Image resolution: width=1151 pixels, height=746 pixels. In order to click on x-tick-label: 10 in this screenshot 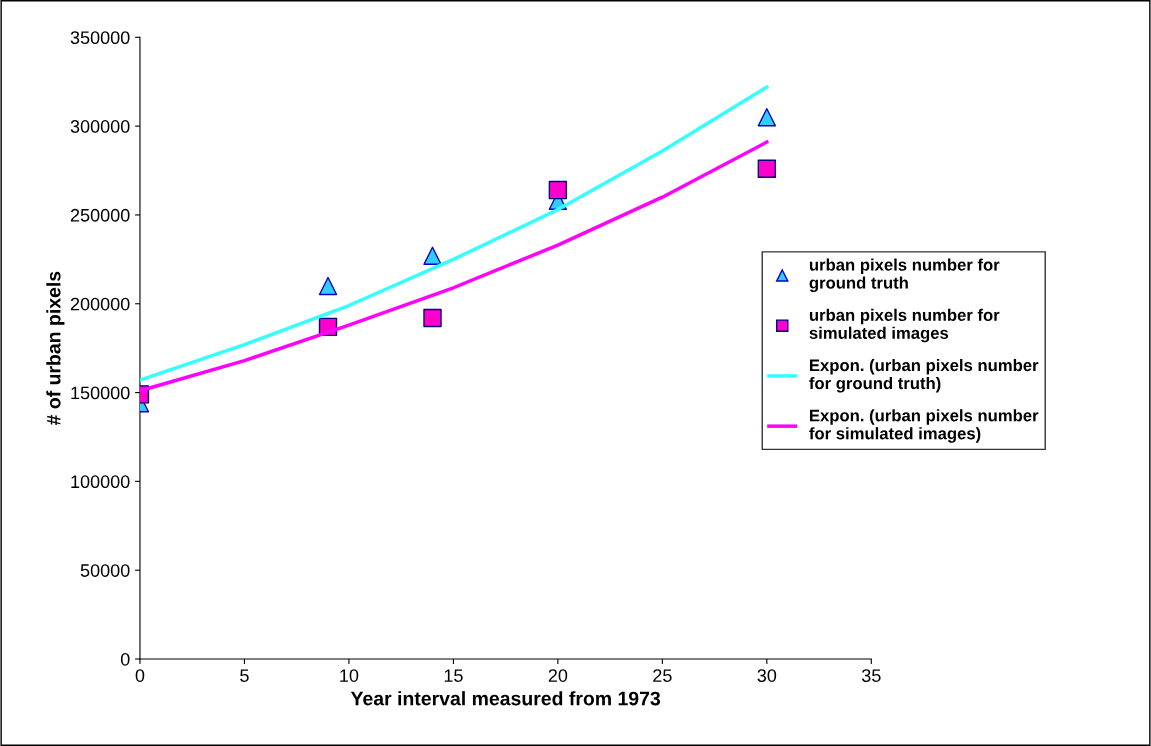, I will do `click(349, 675)`.